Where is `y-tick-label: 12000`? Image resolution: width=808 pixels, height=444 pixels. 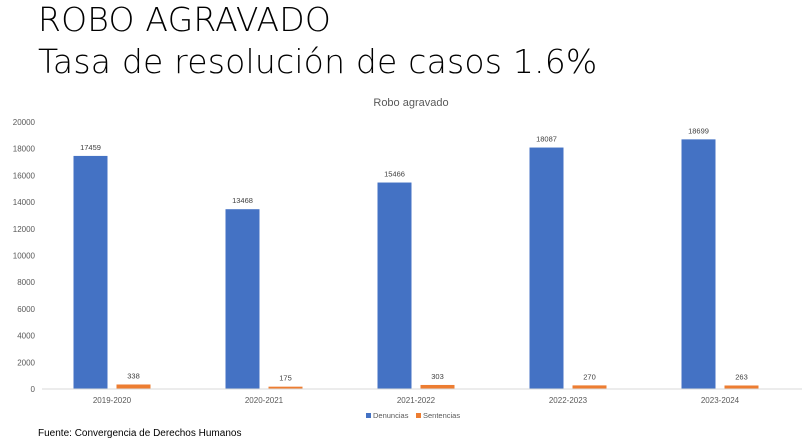 y-tick-label: 12000 is located at coordinates (24, 229).